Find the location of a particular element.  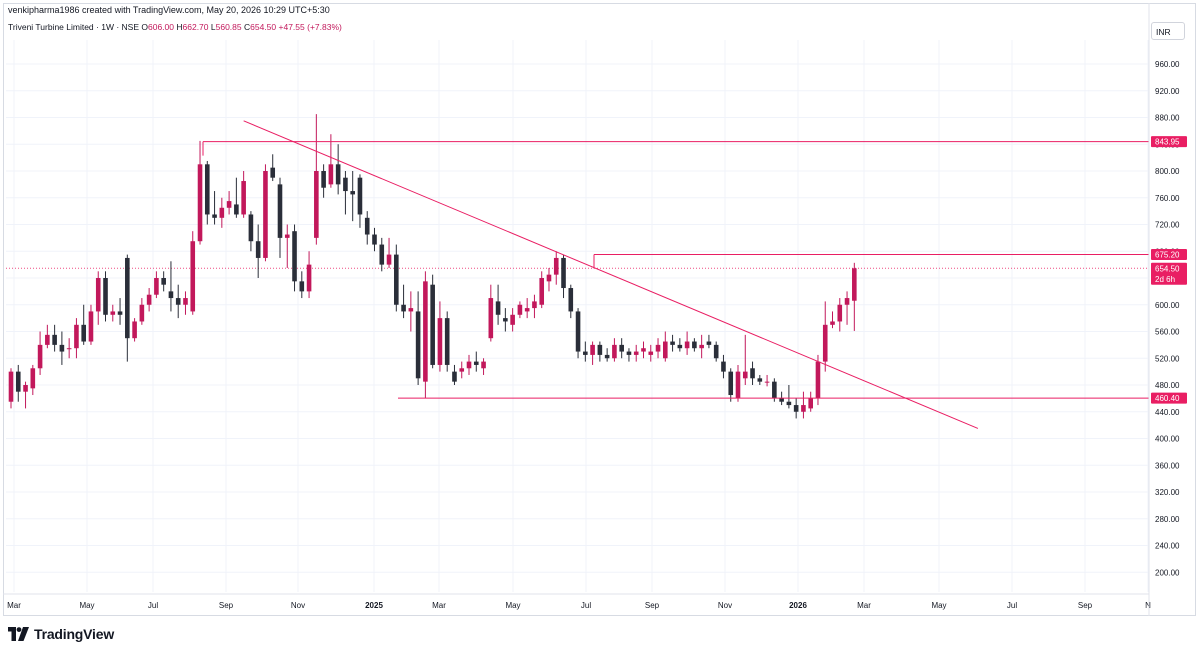

tradingview-branding: TradingView is located at coordinates (61, 634).